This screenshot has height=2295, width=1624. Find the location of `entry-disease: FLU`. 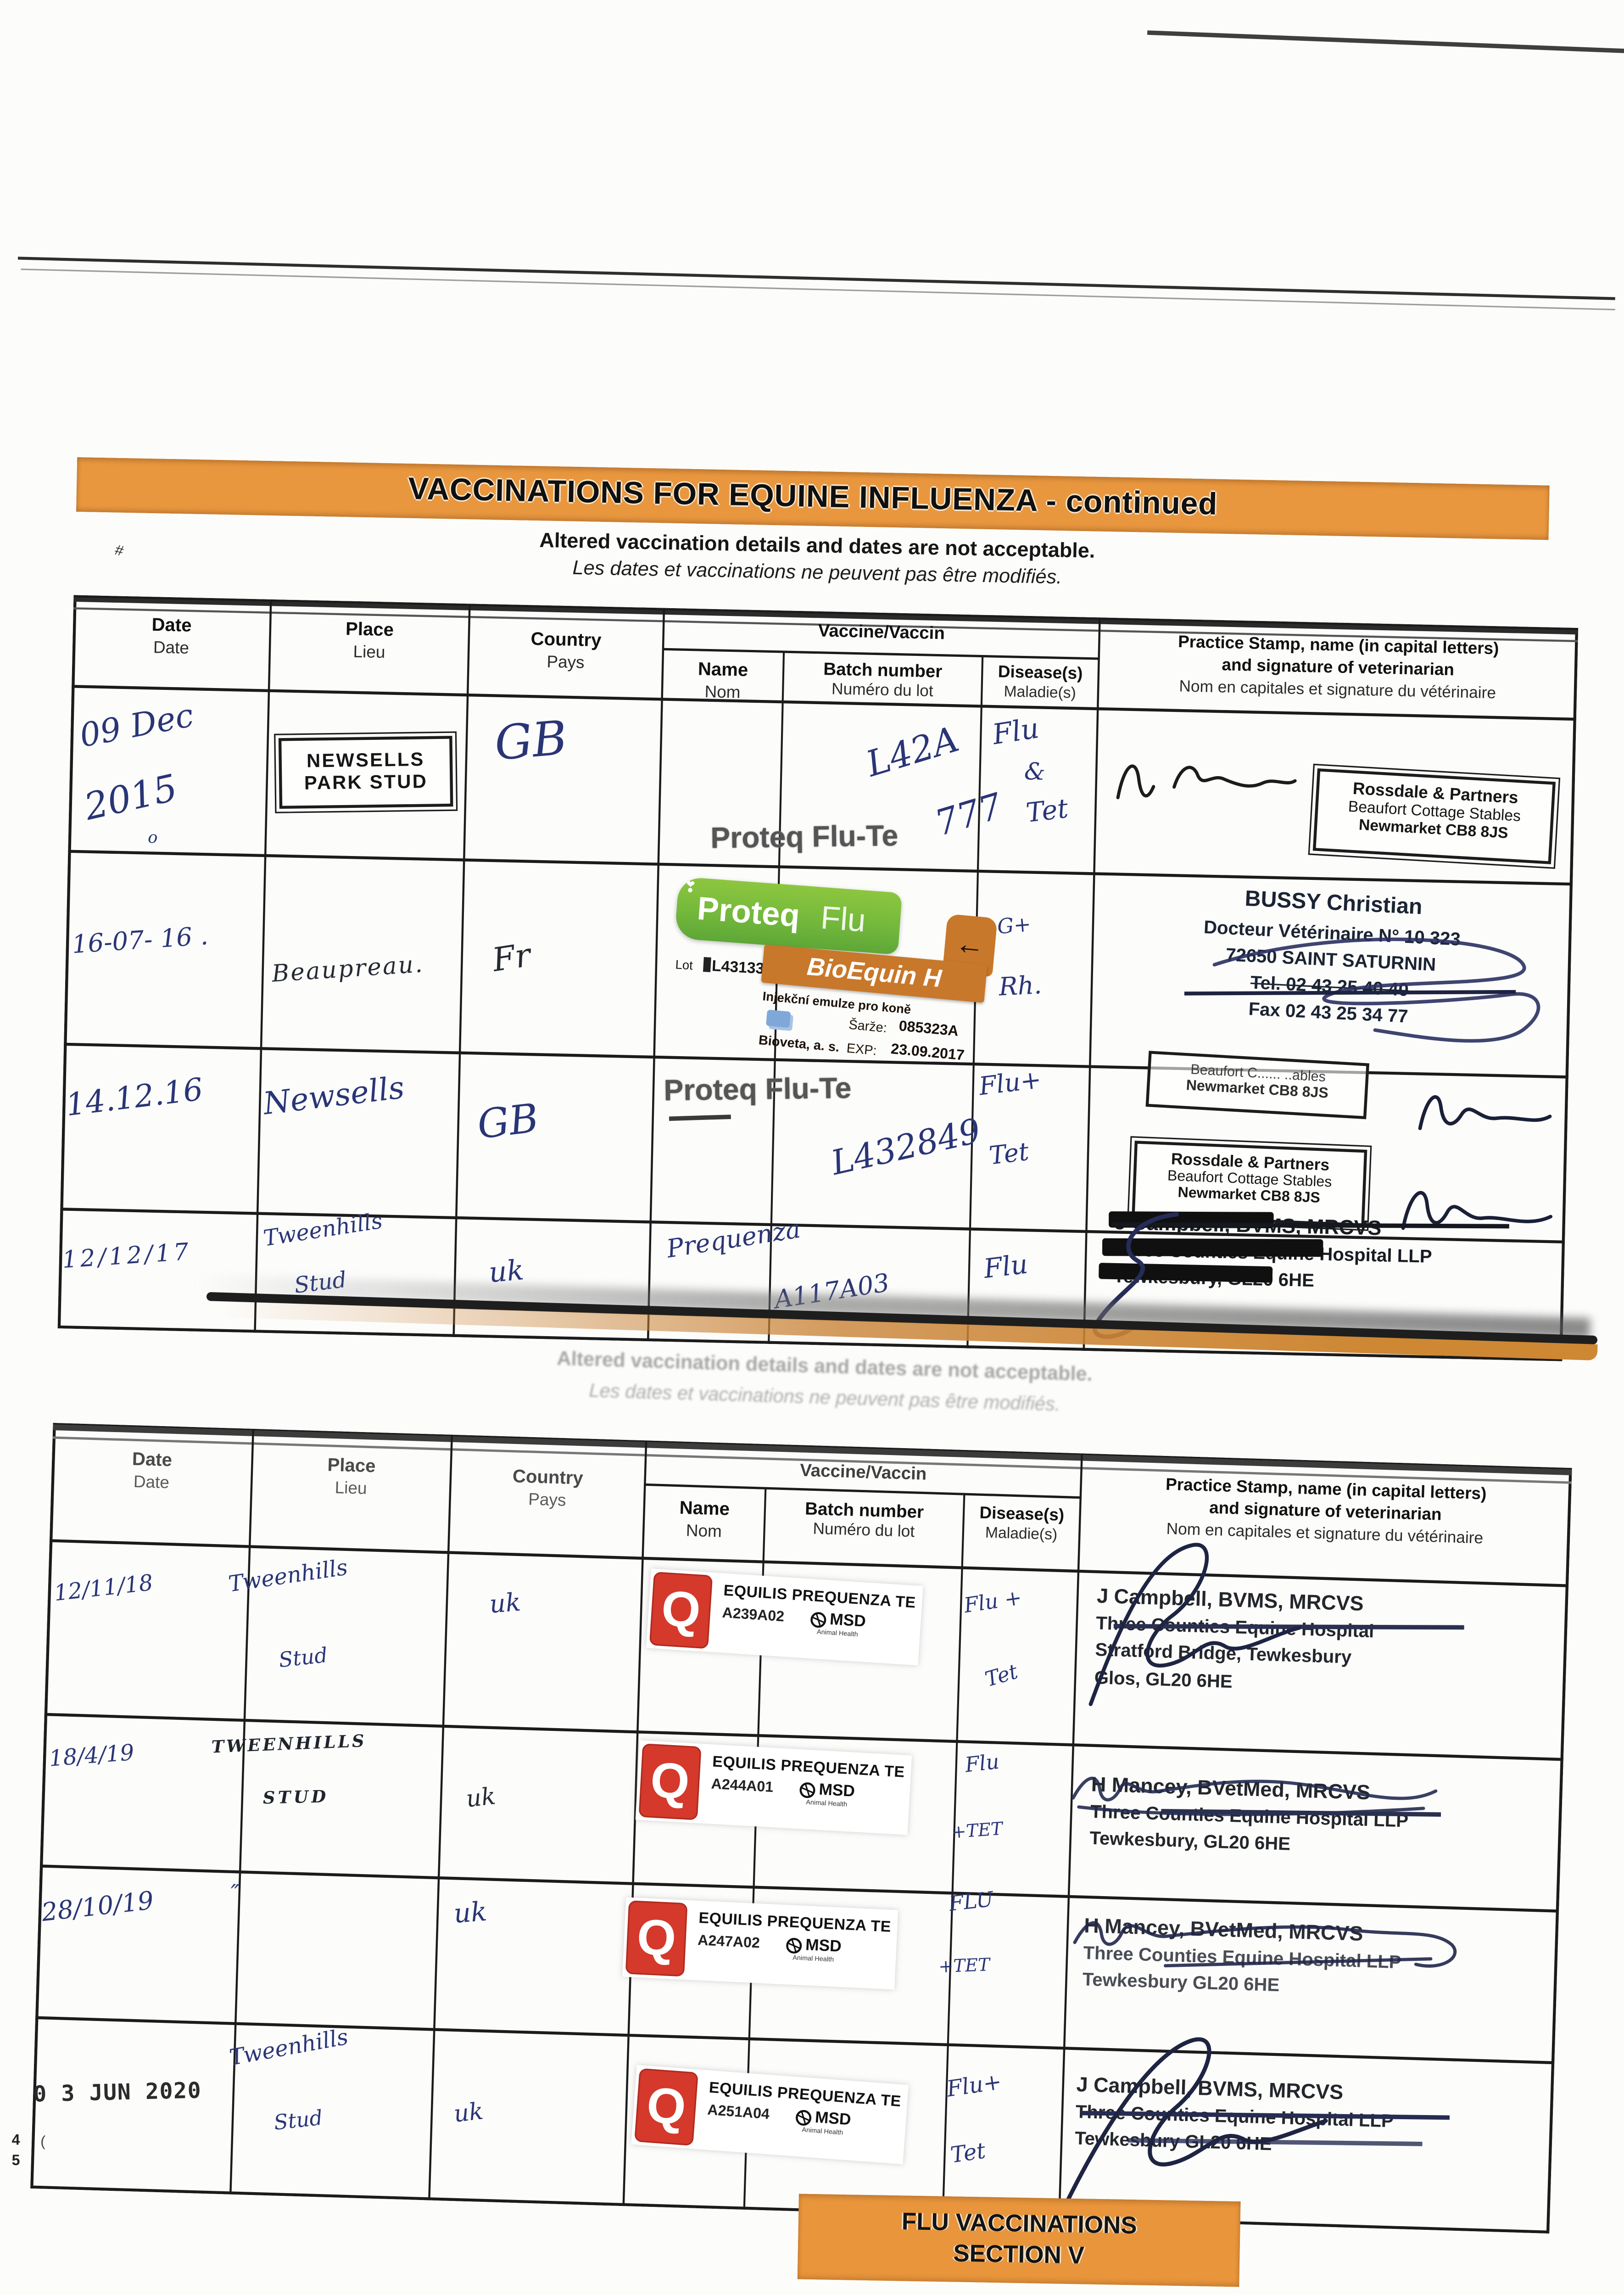

entry-disease: FLU is located at coordinates (971, 1902).